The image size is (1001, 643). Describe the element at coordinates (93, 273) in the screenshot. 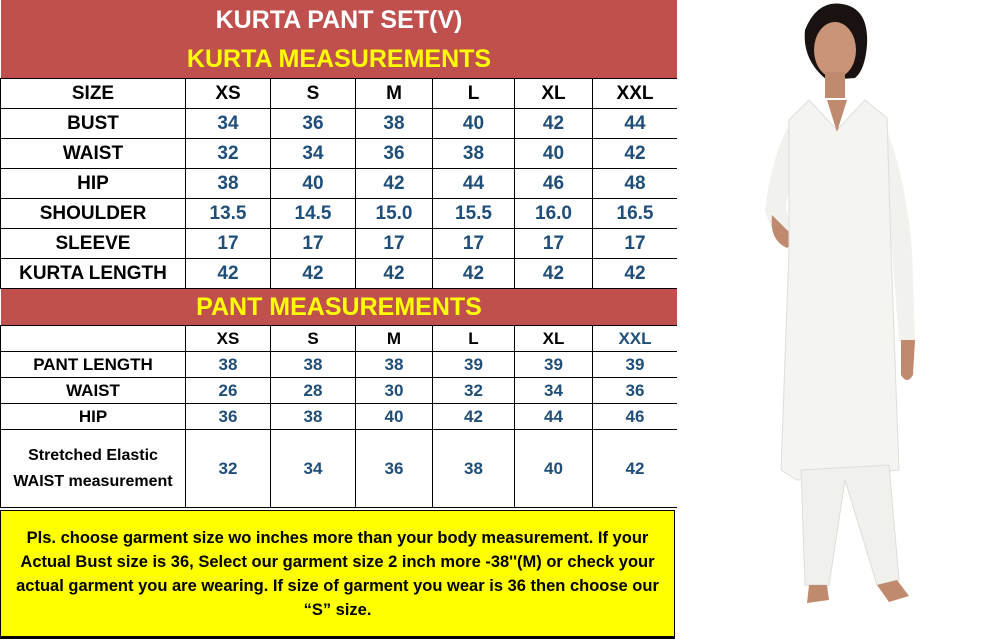

I see `row-label: KURTA LENGTH` at that location.